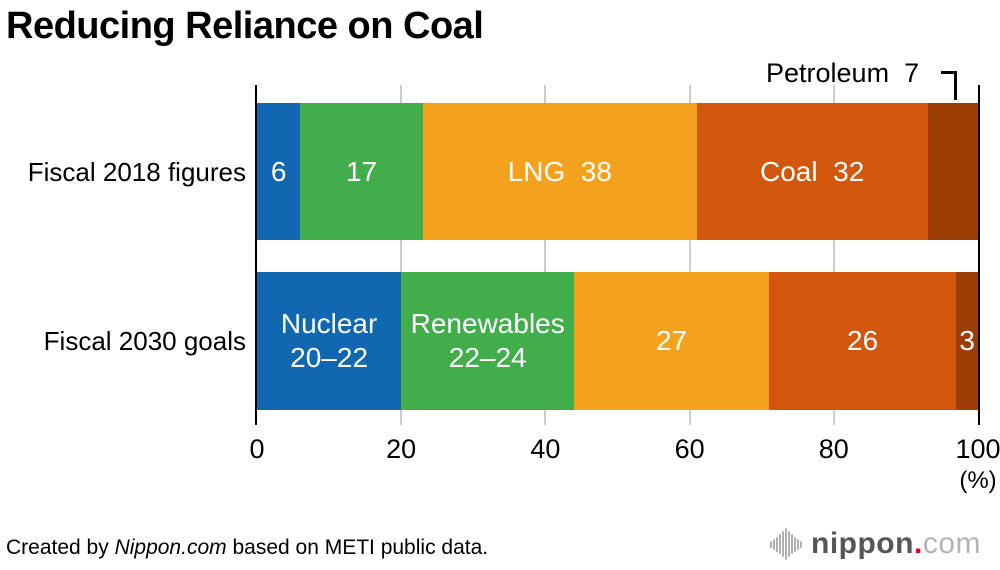 Image resolution: width=1000 pixels, height=570 pixels. I want to click on segment-label: Coal 32, so click(812, 171).